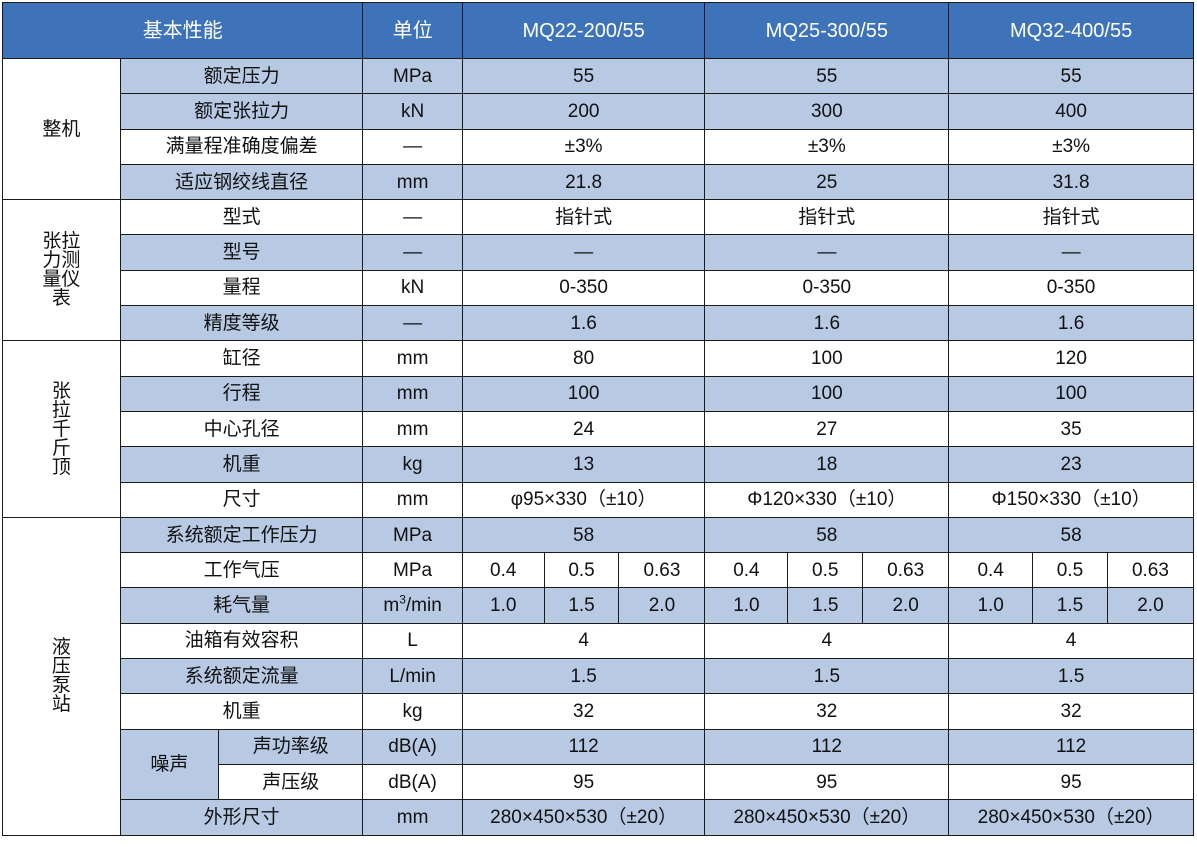 The height and width of the screenshot is (847, 1197). Describe the element at coordinates (241, 217) in the screenshot. I see `row-label: 型式` at that location.